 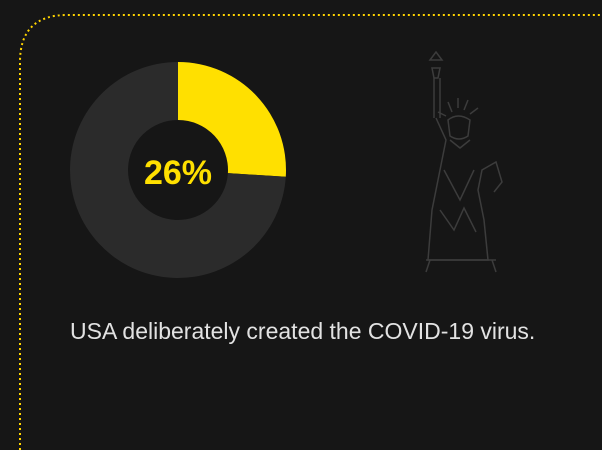 What do you see at coordinates (232, 119) in the screenshot?
I see `donut-slice` at bounding box center [232, 119].